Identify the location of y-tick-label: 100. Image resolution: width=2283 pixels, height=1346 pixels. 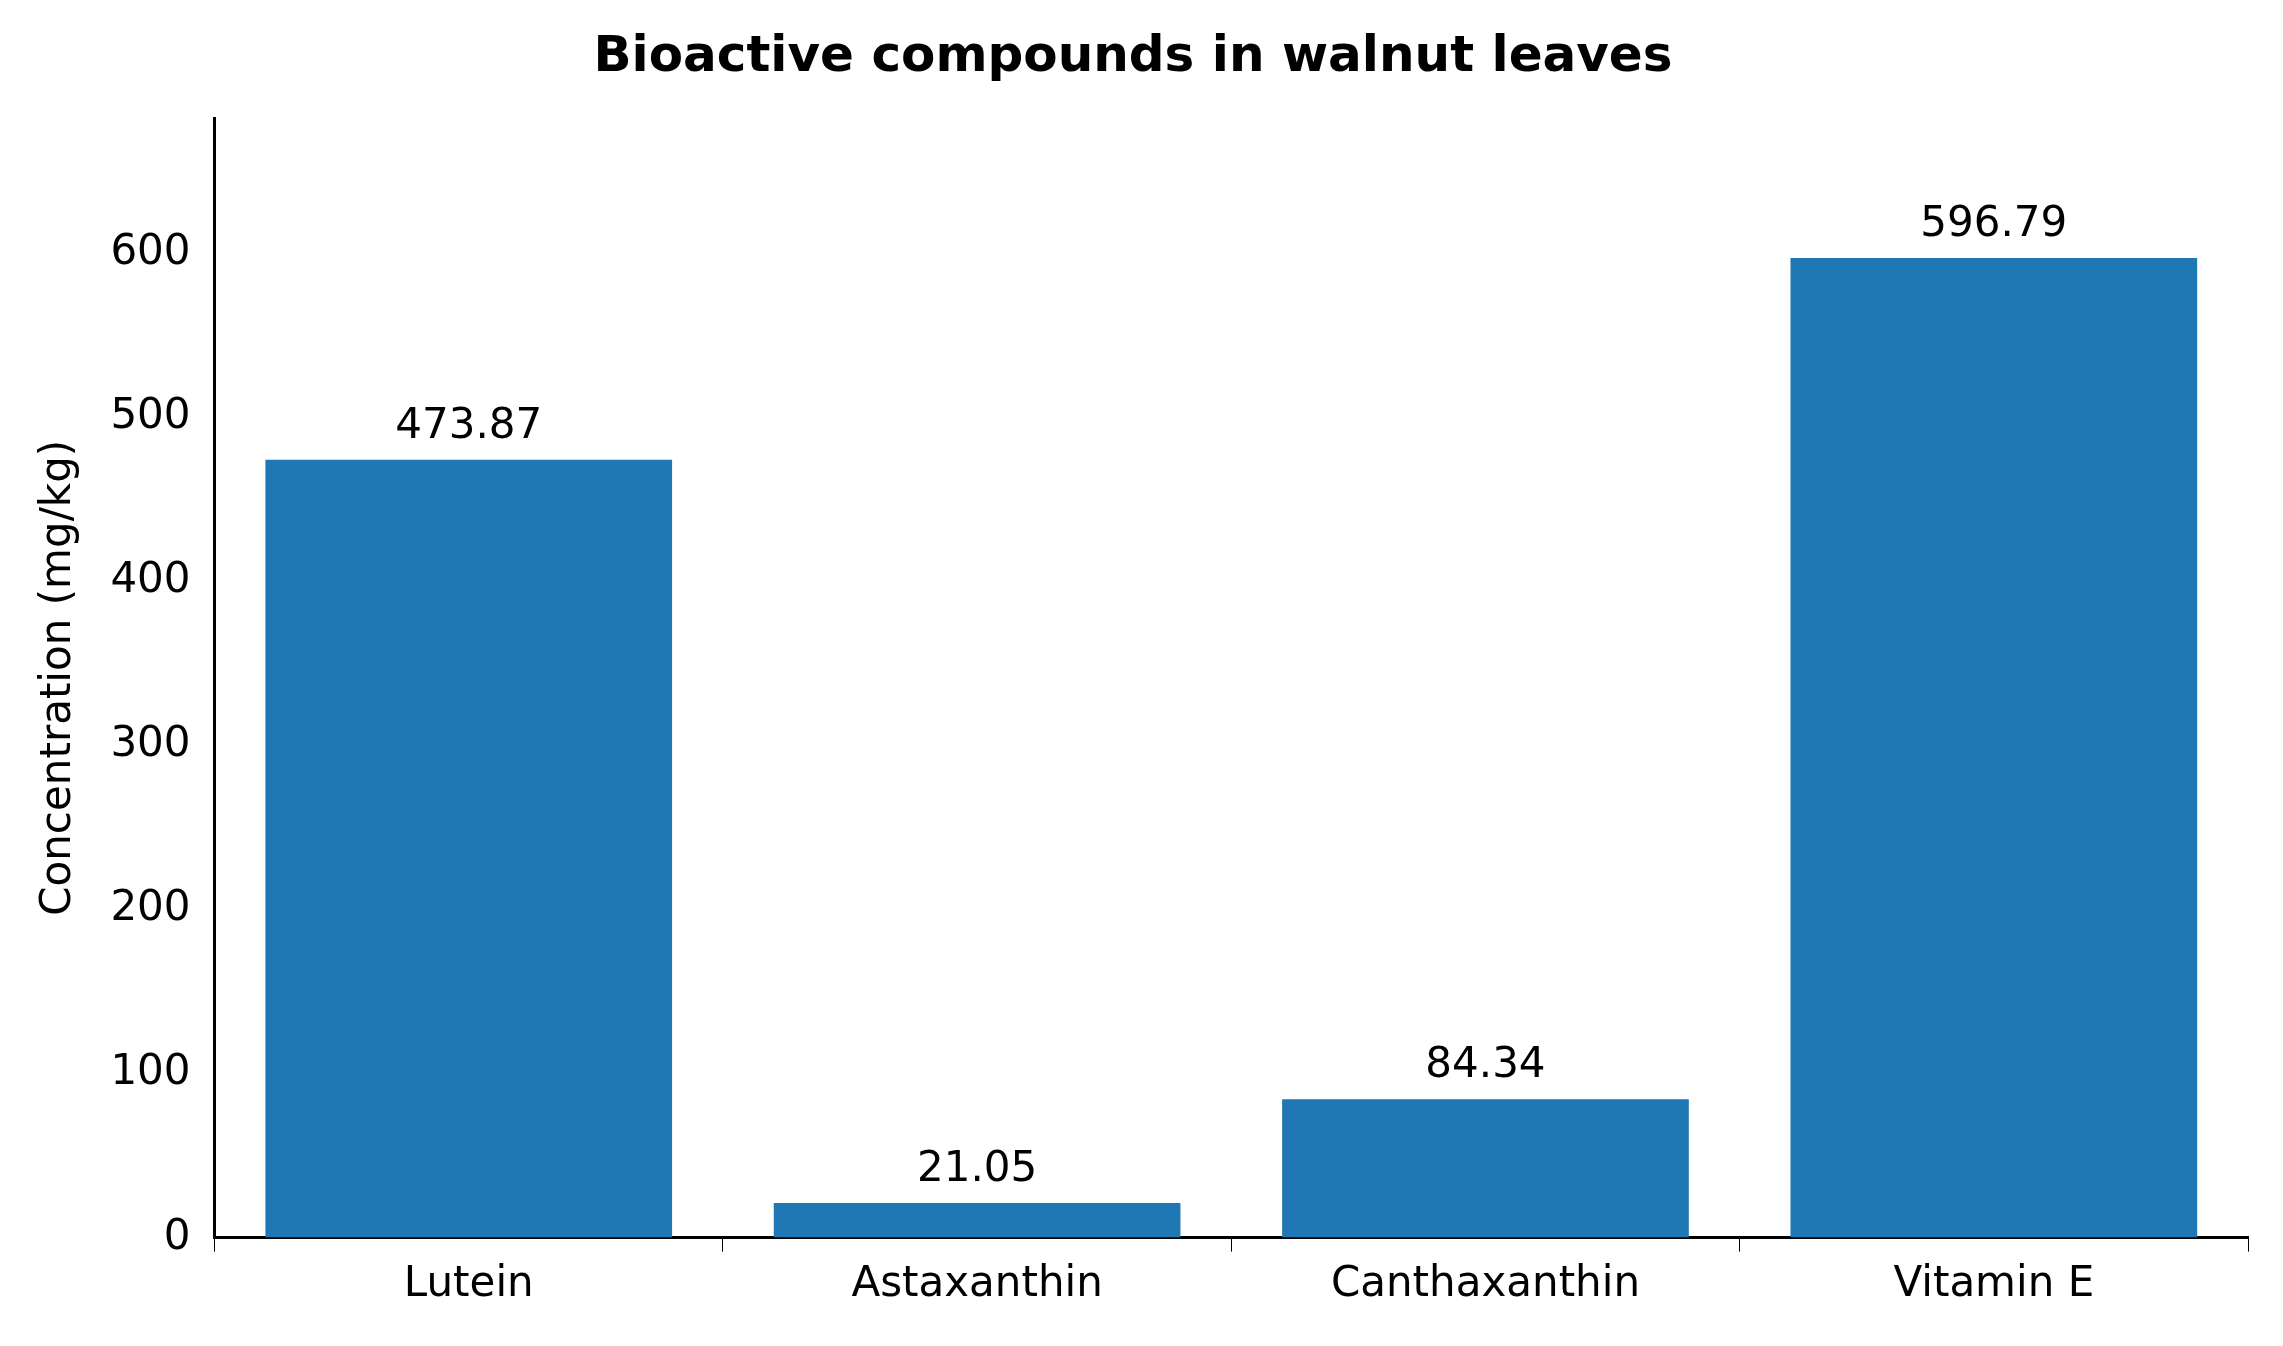
(150, 1070).